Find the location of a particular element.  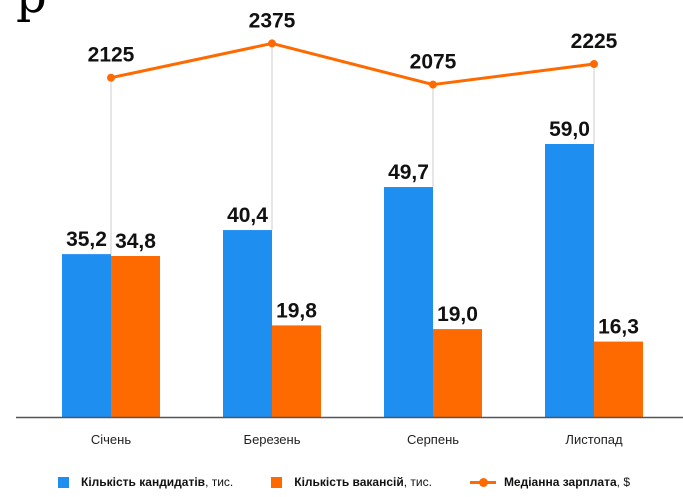

legend-swatch-vacancies is located at coordinates (277, 482).